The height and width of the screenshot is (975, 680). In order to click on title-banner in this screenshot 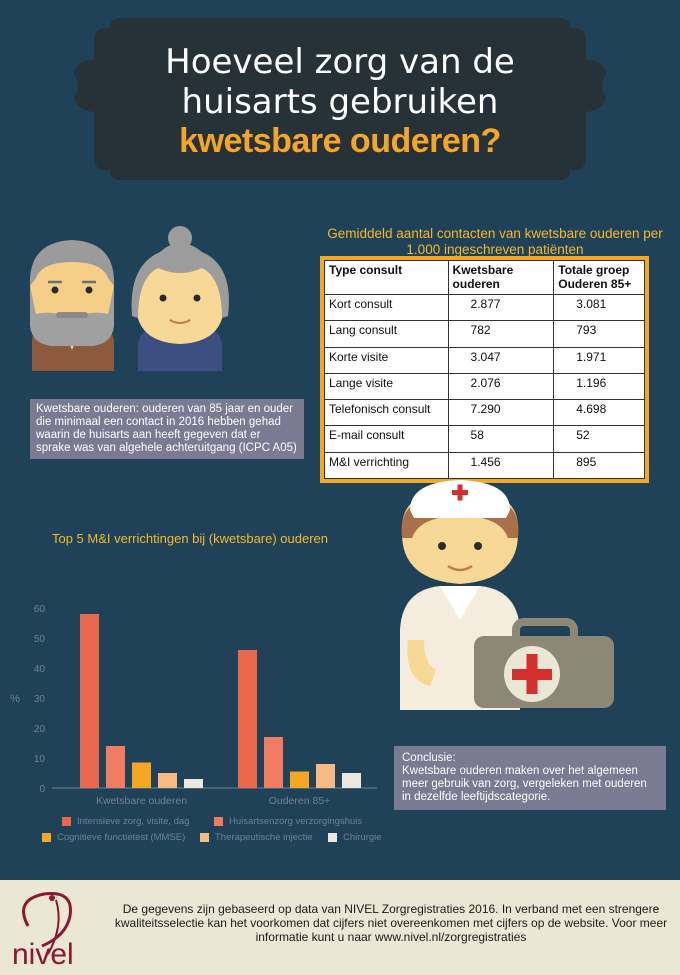, I will do `click(340, 99)`.